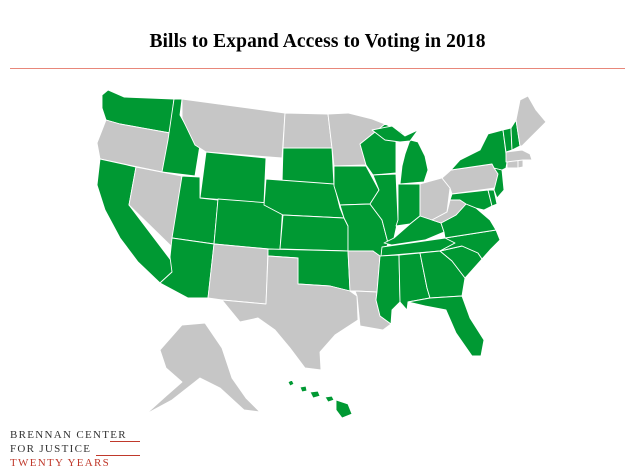 Image resolution: width=635 pixels, height=476 pixels. What do you see at coordinates (317, 41) in the screenshot?
I see `page-title: Bills to Expand Access to Voting in 2018` at bounding box center [317, 41].